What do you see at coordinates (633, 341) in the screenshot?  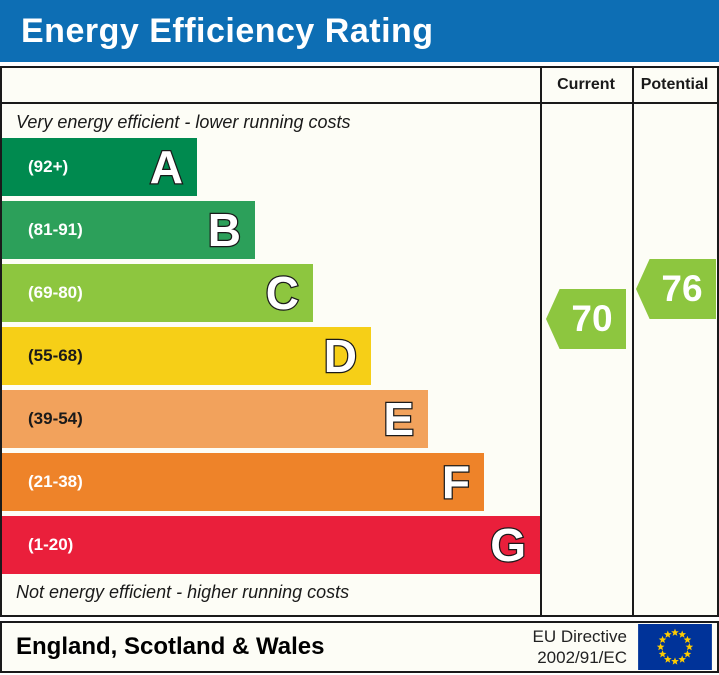 I see `column-divider-potential` at bounding box center [633, 341].